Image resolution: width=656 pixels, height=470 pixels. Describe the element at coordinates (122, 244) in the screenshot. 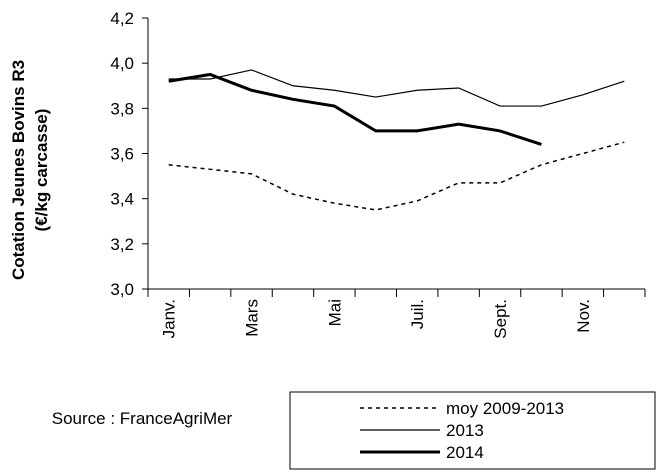

I see `y-tick-label: 3,2` at that location.